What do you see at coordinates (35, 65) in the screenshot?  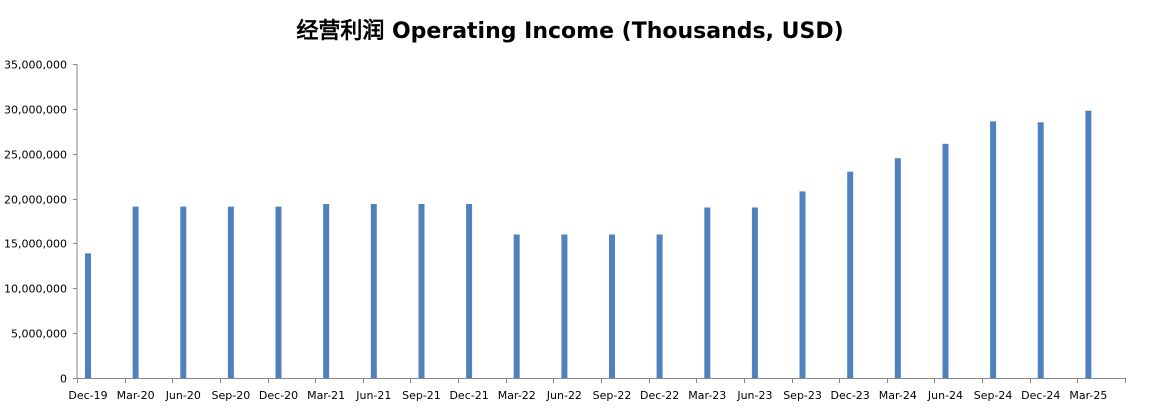 I see `y-tick-label: 35,000,000` at bounding box center [35, 65].